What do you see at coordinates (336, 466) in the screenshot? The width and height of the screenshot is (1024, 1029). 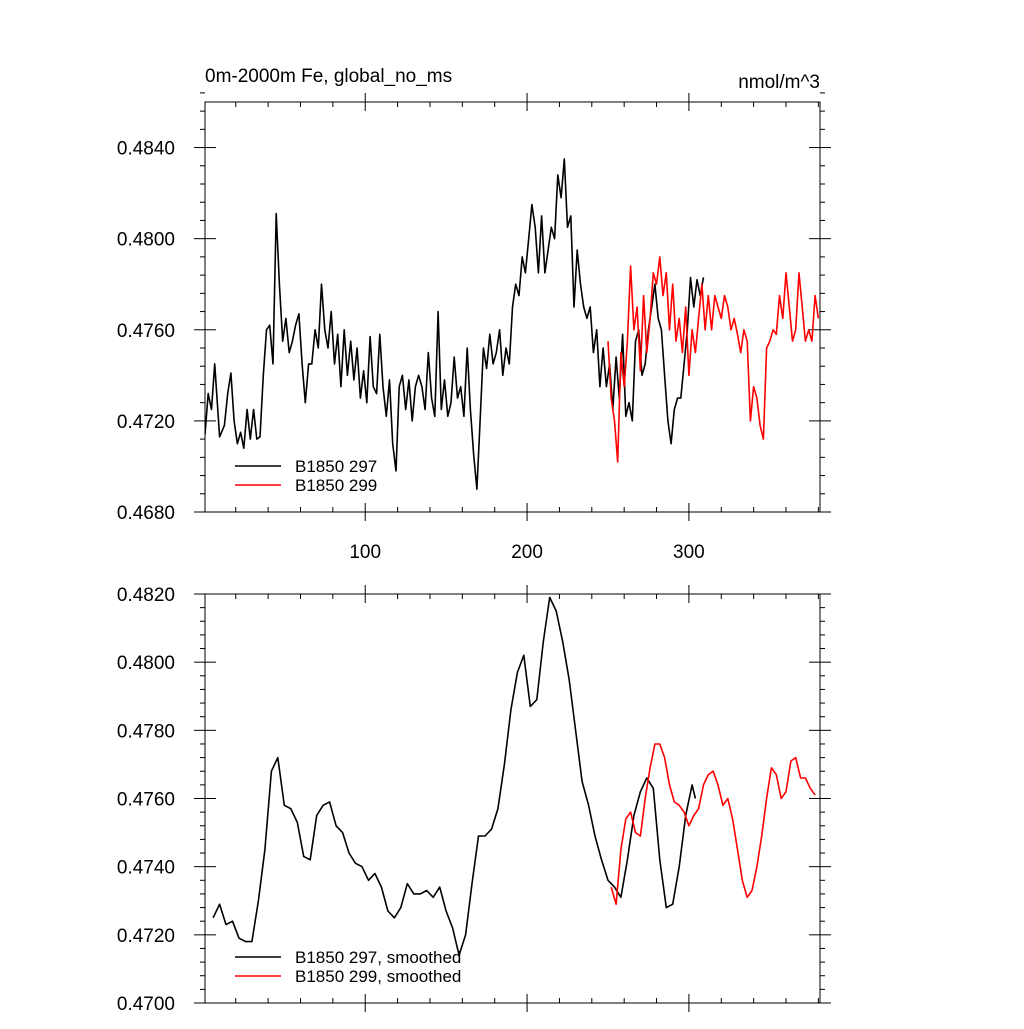 I see `top-legend-label-1: B1850 297` at bounding box center [336, 466].